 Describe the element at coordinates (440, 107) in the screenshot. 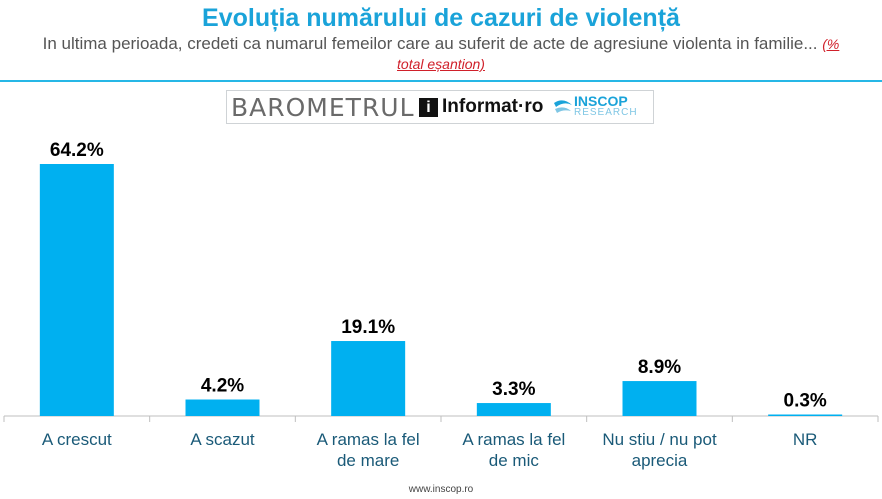

I see `brand-banner: BAROMETRUL i Informat·ro INSCOP RESEARCH` at that location.